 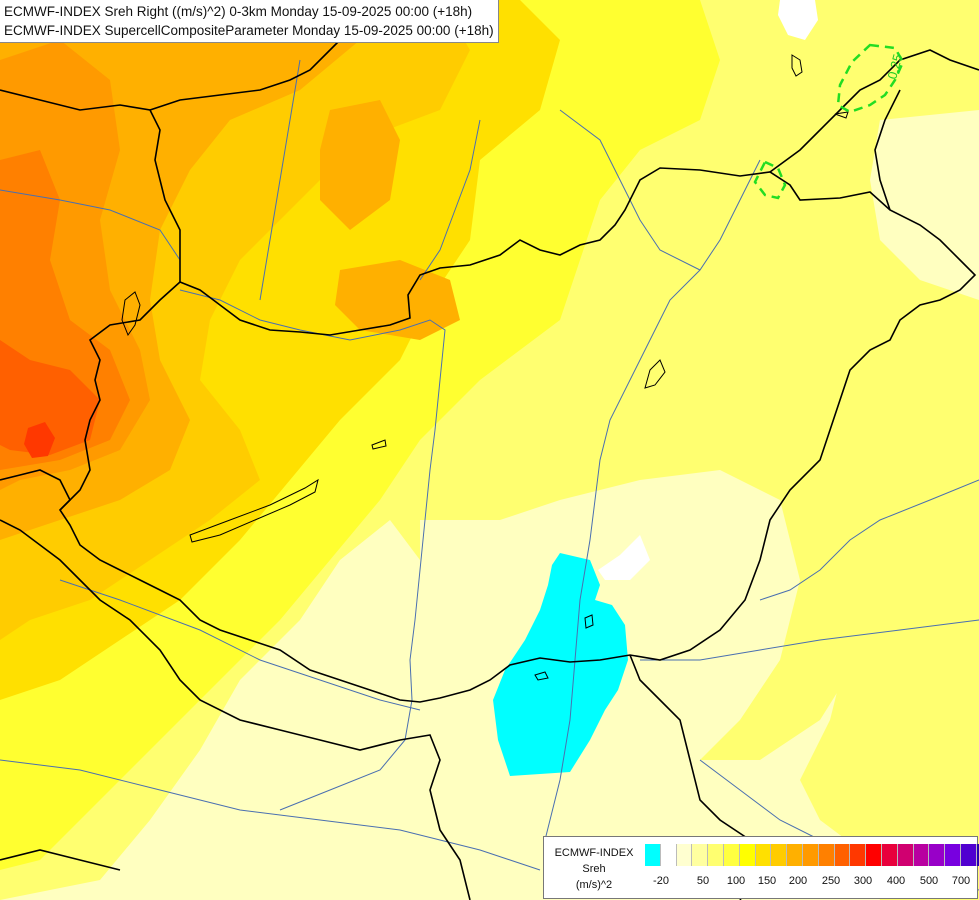 What do you see at coordinates (887, 150) in the screenshot?
I see `border-ukraine-romania` at bounding box center [887, 150].